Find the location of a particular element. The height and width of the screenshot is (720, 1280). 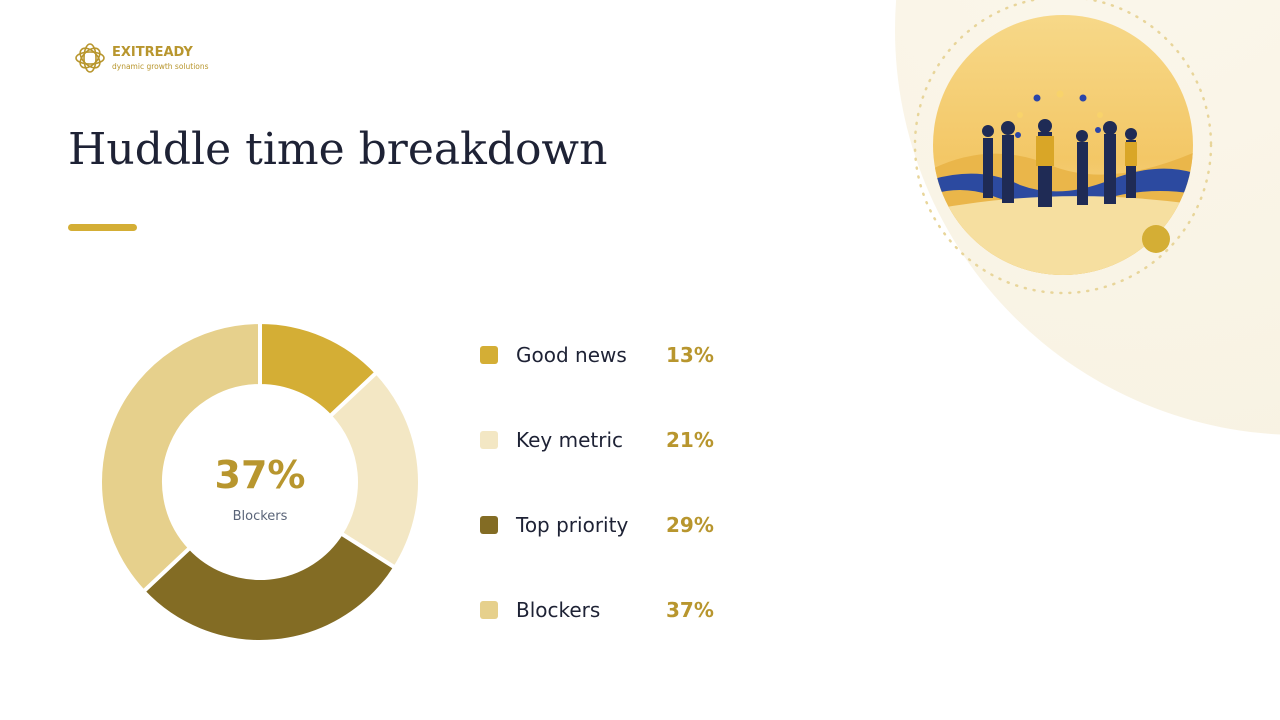

slide-title: Huddle time breakdown is located at coordinates (337, 149).